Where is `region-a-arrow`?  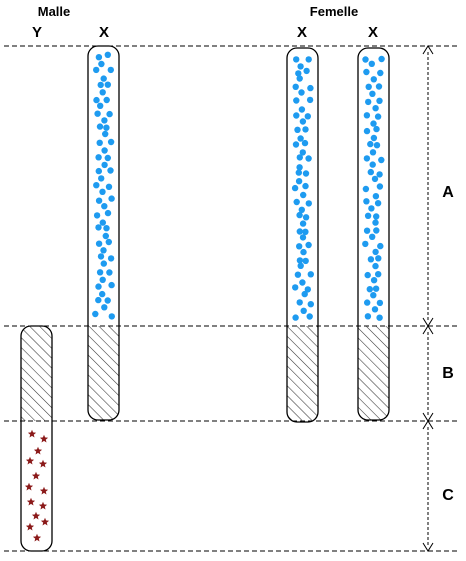 region-a-arrow is located at coordinates (428, 186).